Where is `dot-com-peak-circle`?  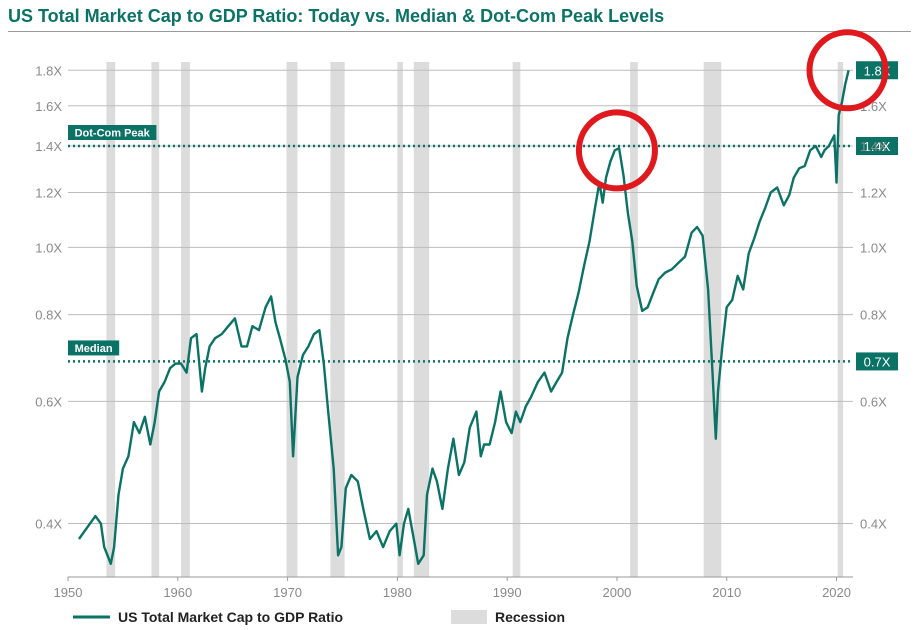
dot-com-peak-circle is located at coordinates (616, 150).